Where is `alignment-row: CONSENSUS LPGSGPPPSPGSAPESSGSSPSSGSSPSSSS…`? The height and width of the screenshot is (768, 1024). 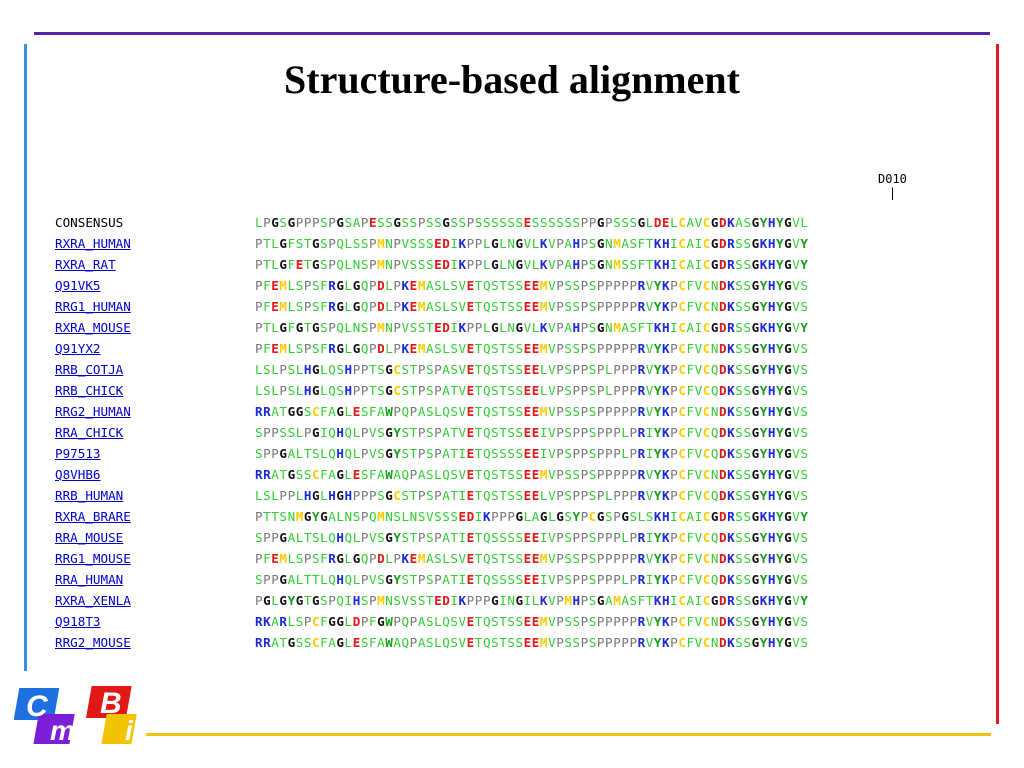 alignment-row: CONSENSUS LPGSGPPPSPGSAPESSGSSPSSGSSPSSSS… is located at coordinates (432, 222).